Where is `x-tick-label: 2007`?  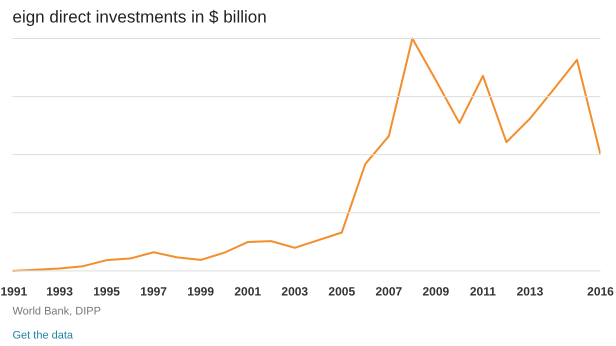 x-tick-label: 2007 is located at coordinates (388, 291).